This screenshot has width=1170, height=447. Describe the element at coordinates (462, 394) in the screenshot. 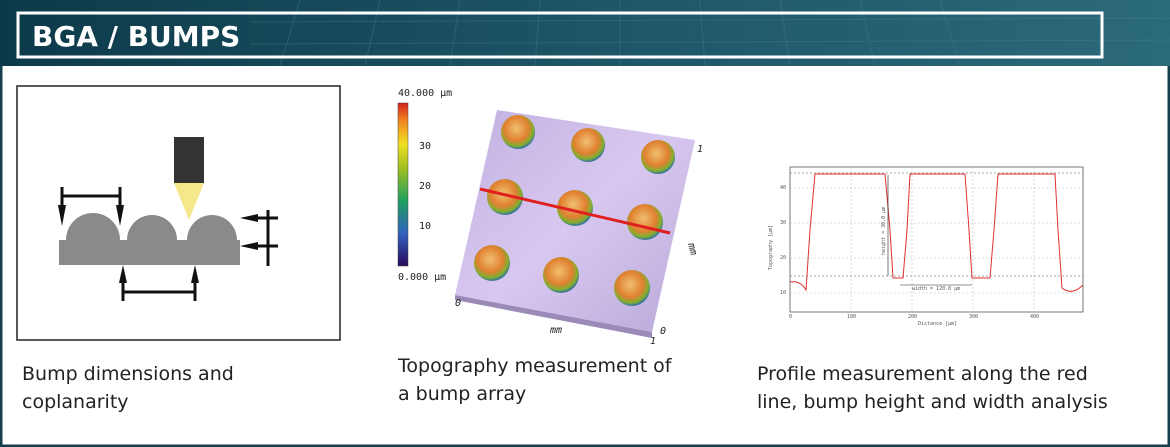

I see `caption-line: a bump array` at that location.